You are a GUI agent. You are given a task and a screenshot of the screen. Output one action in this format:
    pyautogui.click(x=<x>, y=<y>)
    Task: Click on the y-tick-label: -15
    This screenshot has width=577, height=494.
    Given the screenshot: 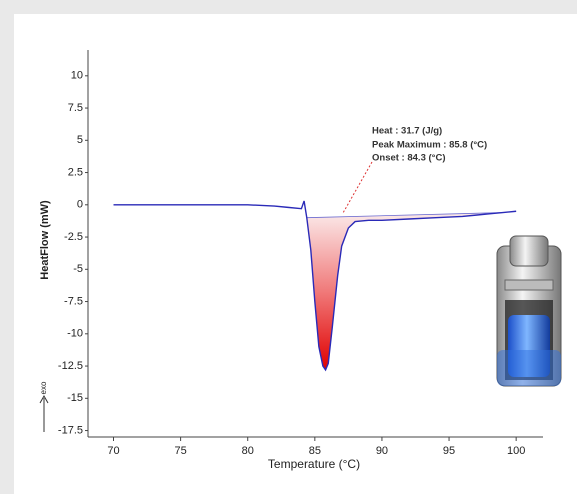 What is the action you would take?
    pyautogui.click(x=75, y=398)
    